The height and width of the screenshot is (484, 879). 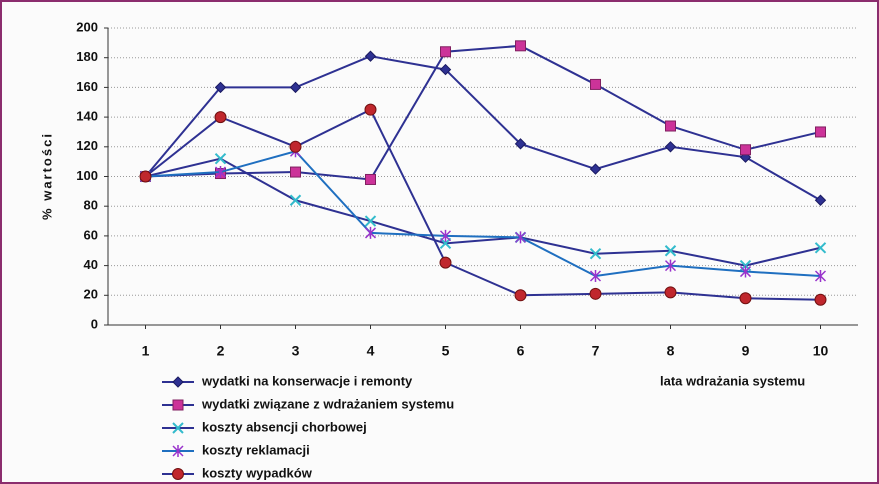 I want to click on y-tick-label: 180, so click(x=87, y=56).